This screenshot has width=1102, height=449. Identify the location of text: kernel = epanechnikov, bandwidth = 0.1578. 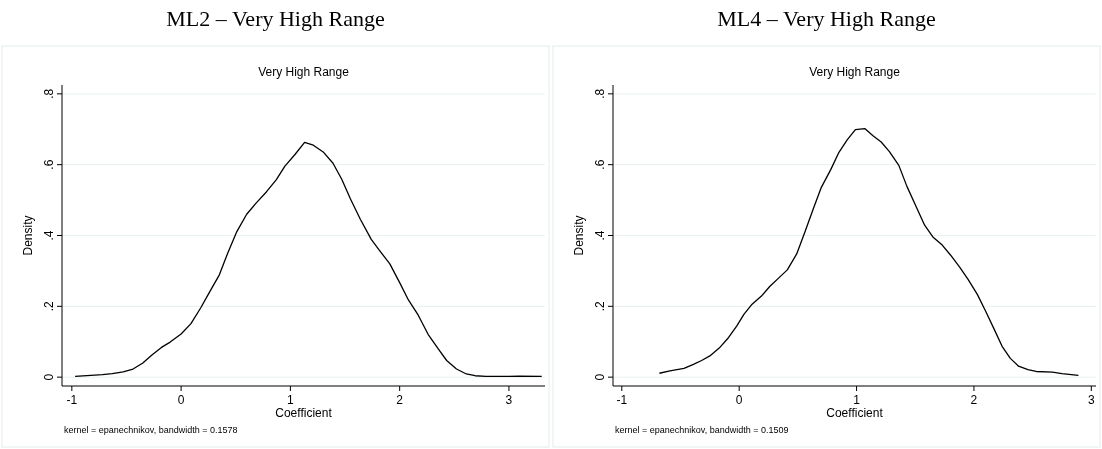
(151, 430).